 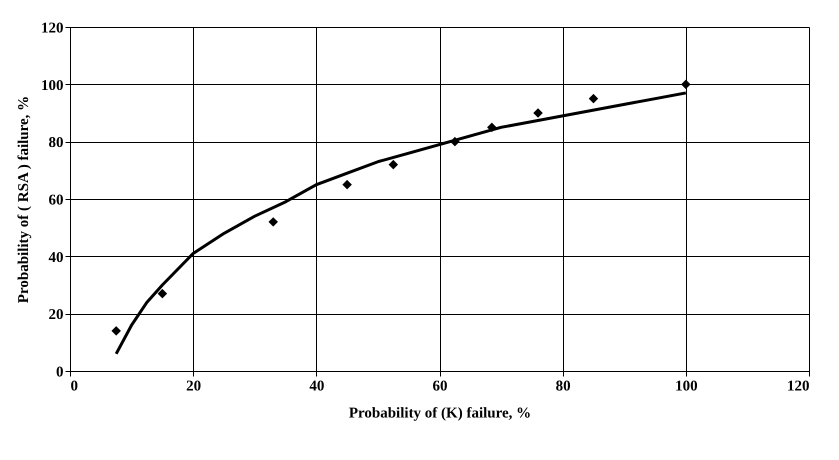 I want to click on x-tick-label: 60, so click(x=440, y=386).